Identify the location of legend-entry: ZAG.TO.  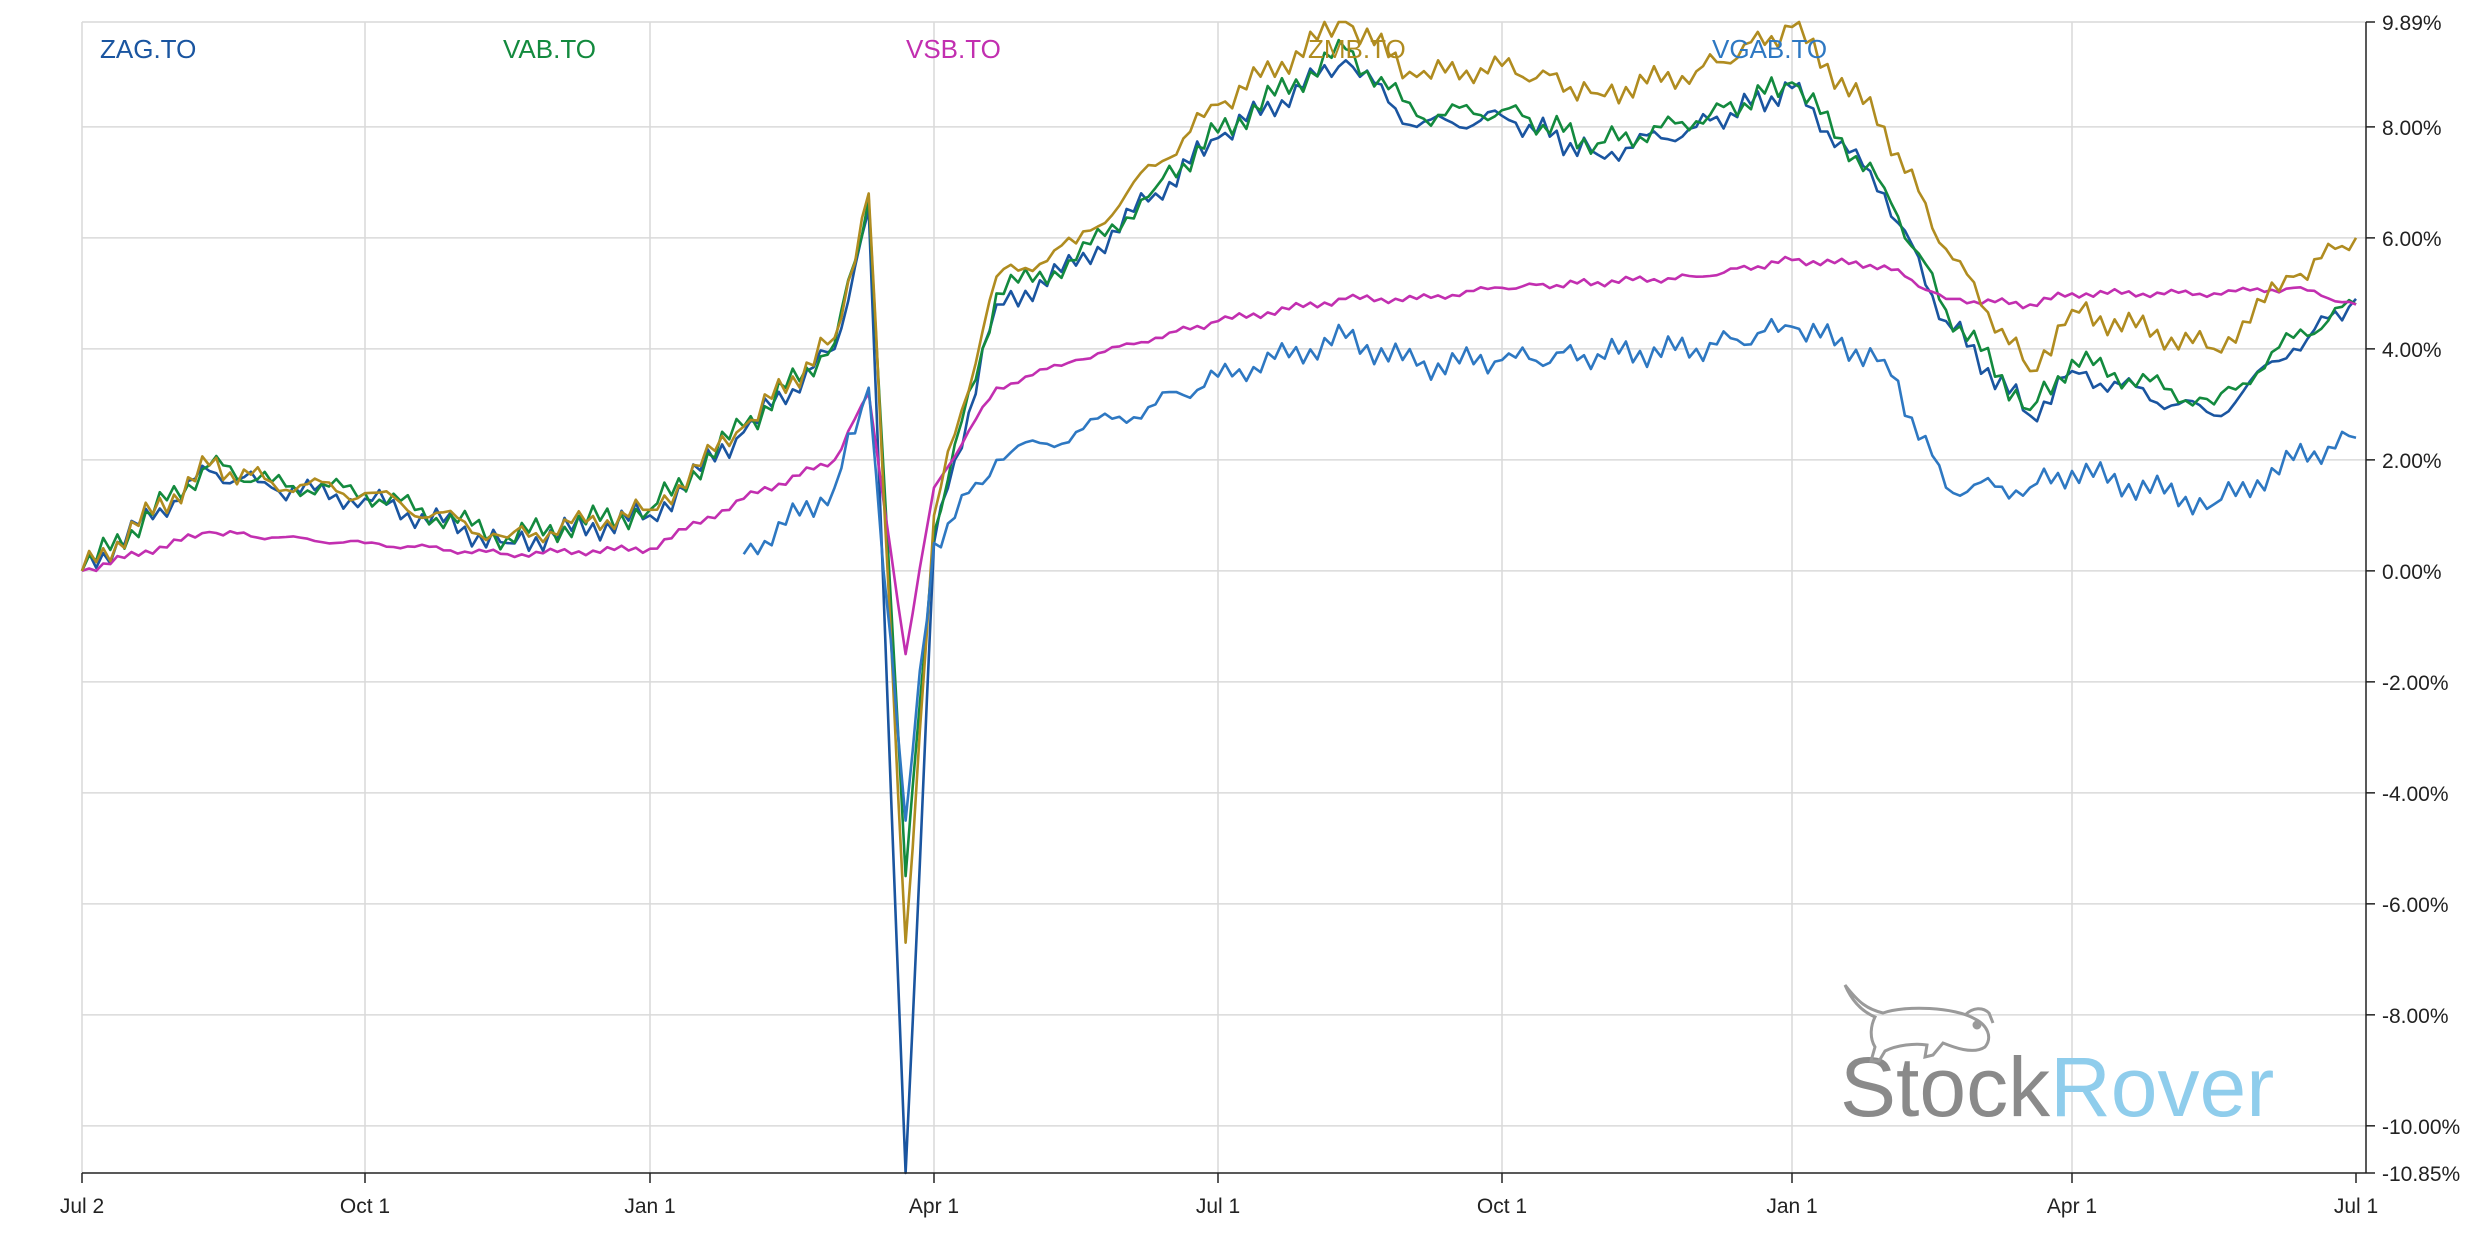
(148, 49).